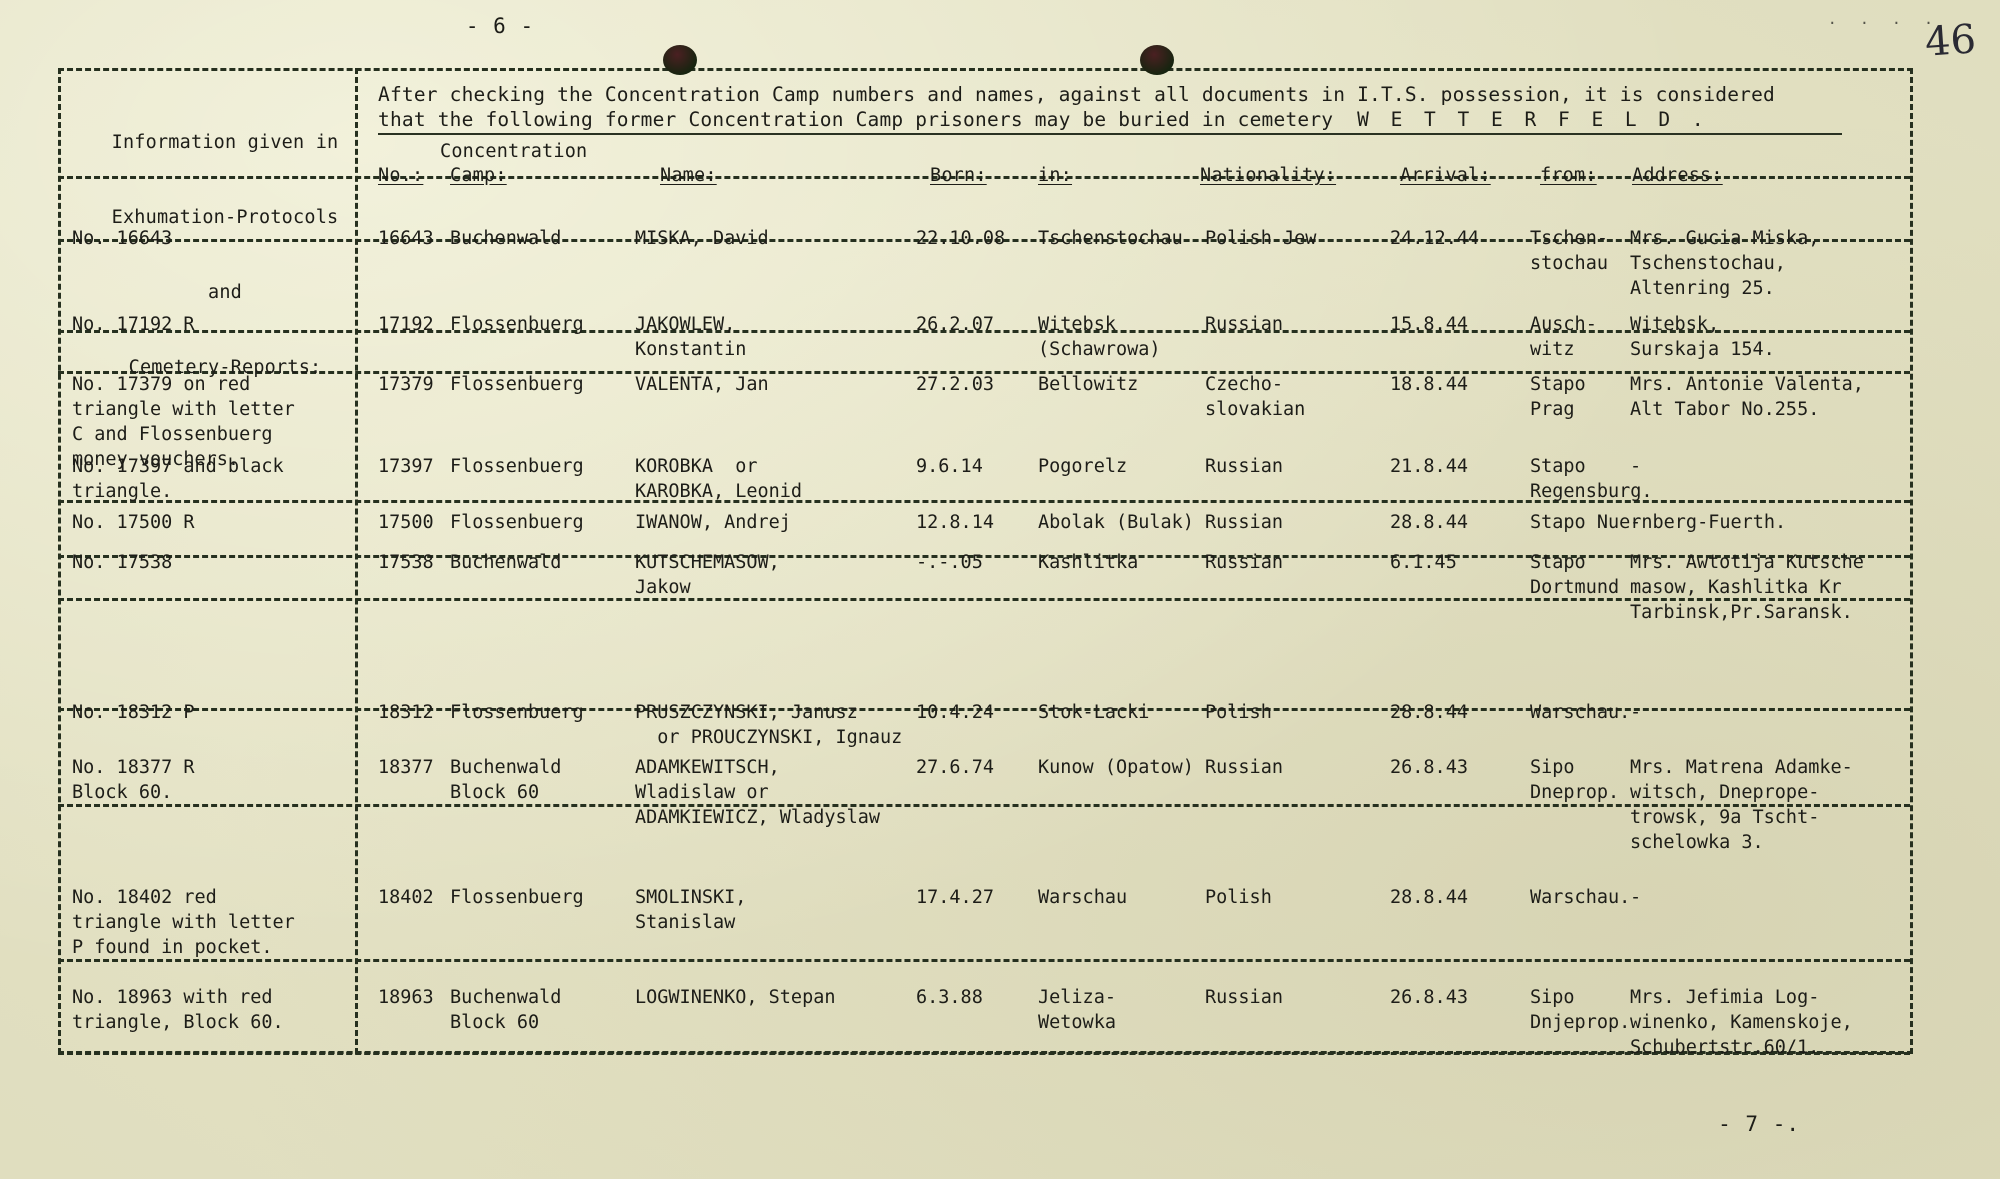  What do you see at coordinates (1568, 175) in the screenshot?
I see `column-header-from: from:` at bounding box center [1568, 175].